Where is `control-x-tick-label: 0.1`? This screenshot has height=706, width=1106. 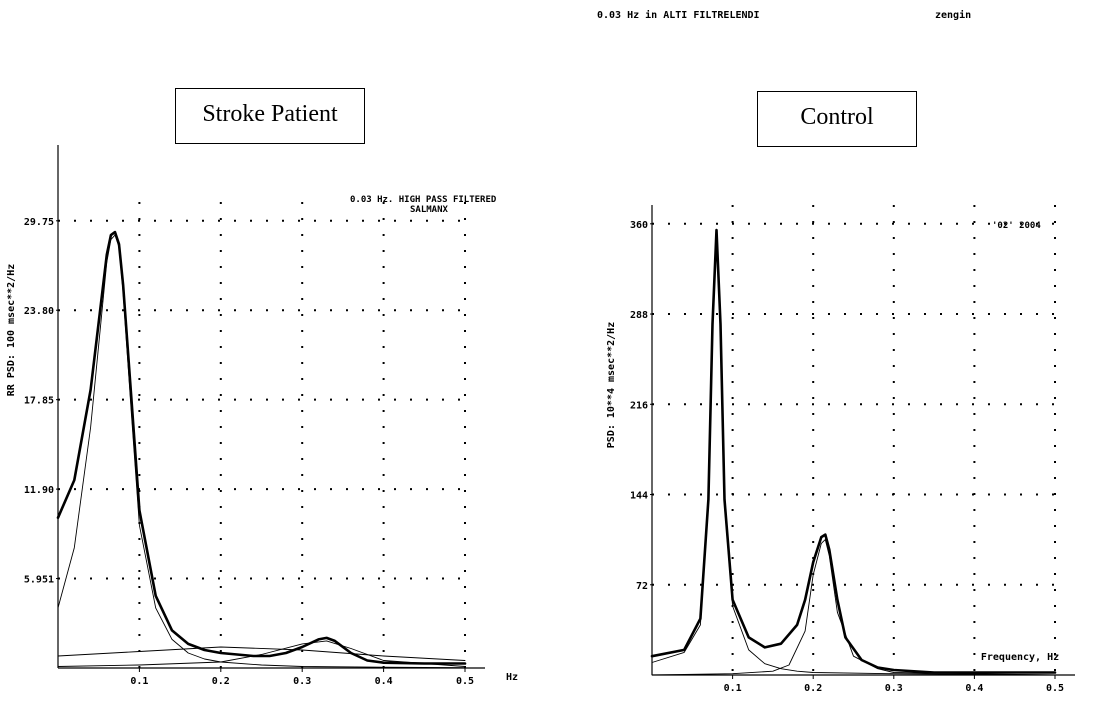 control-x-tick-label: 0.1 is located at coordinates (733, 688).